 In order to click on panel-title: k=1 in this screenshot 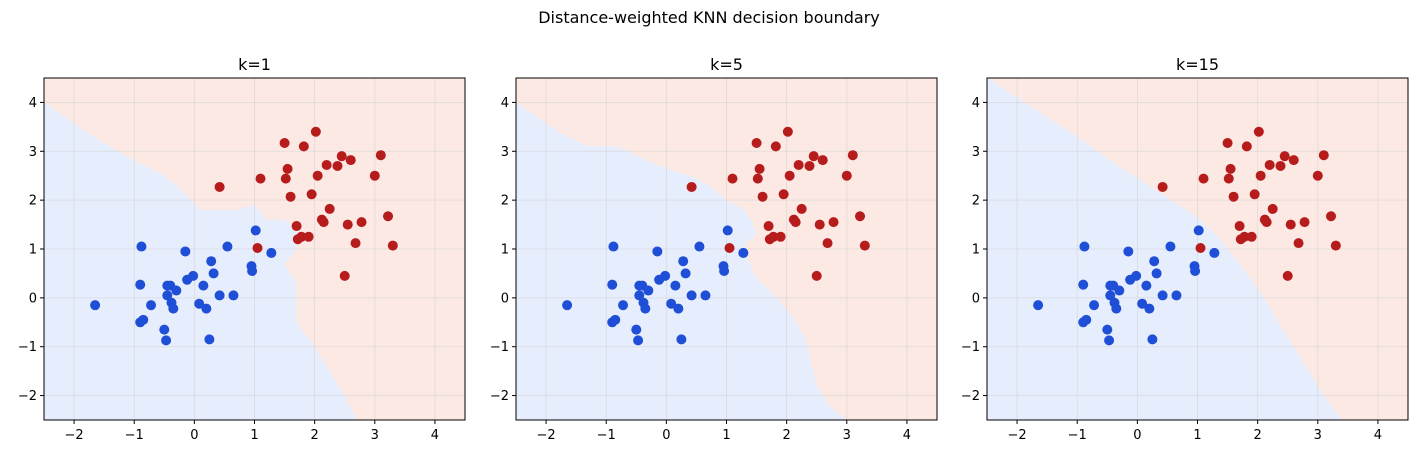, I will do `click(254, 64)`.